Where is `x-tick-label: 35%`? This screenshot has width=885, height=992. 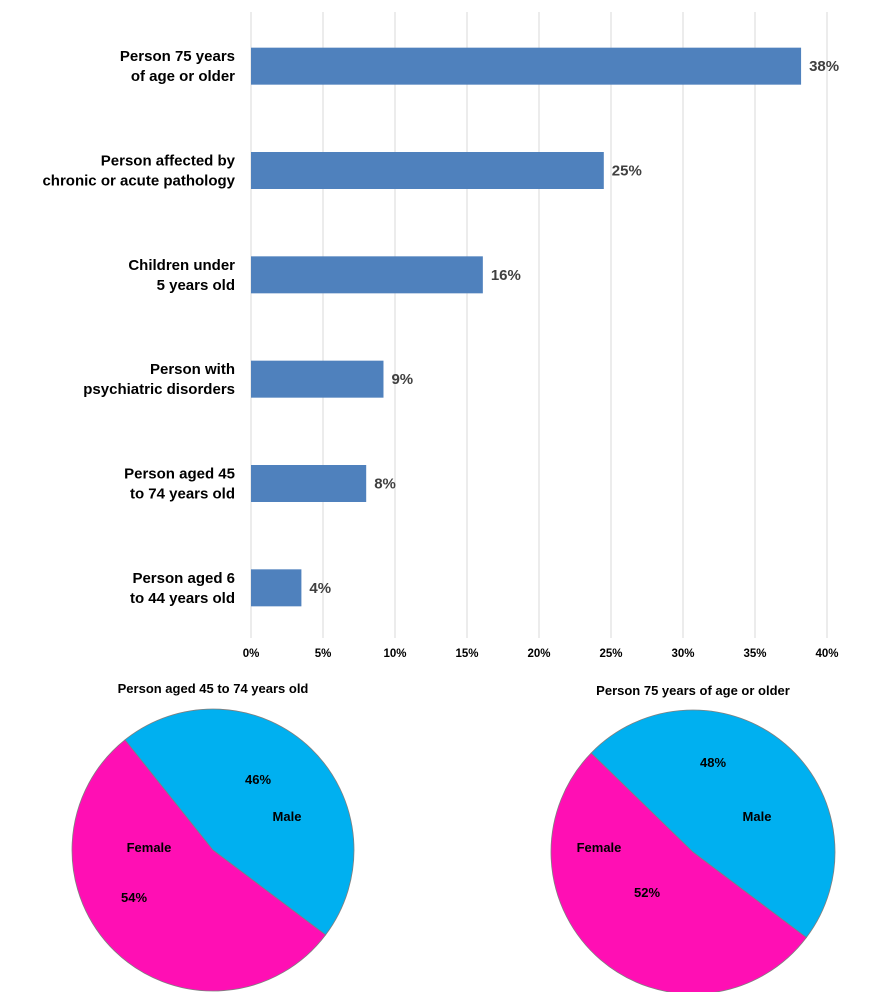 x-tick-label: 35% is located at coordinates (754, 654).